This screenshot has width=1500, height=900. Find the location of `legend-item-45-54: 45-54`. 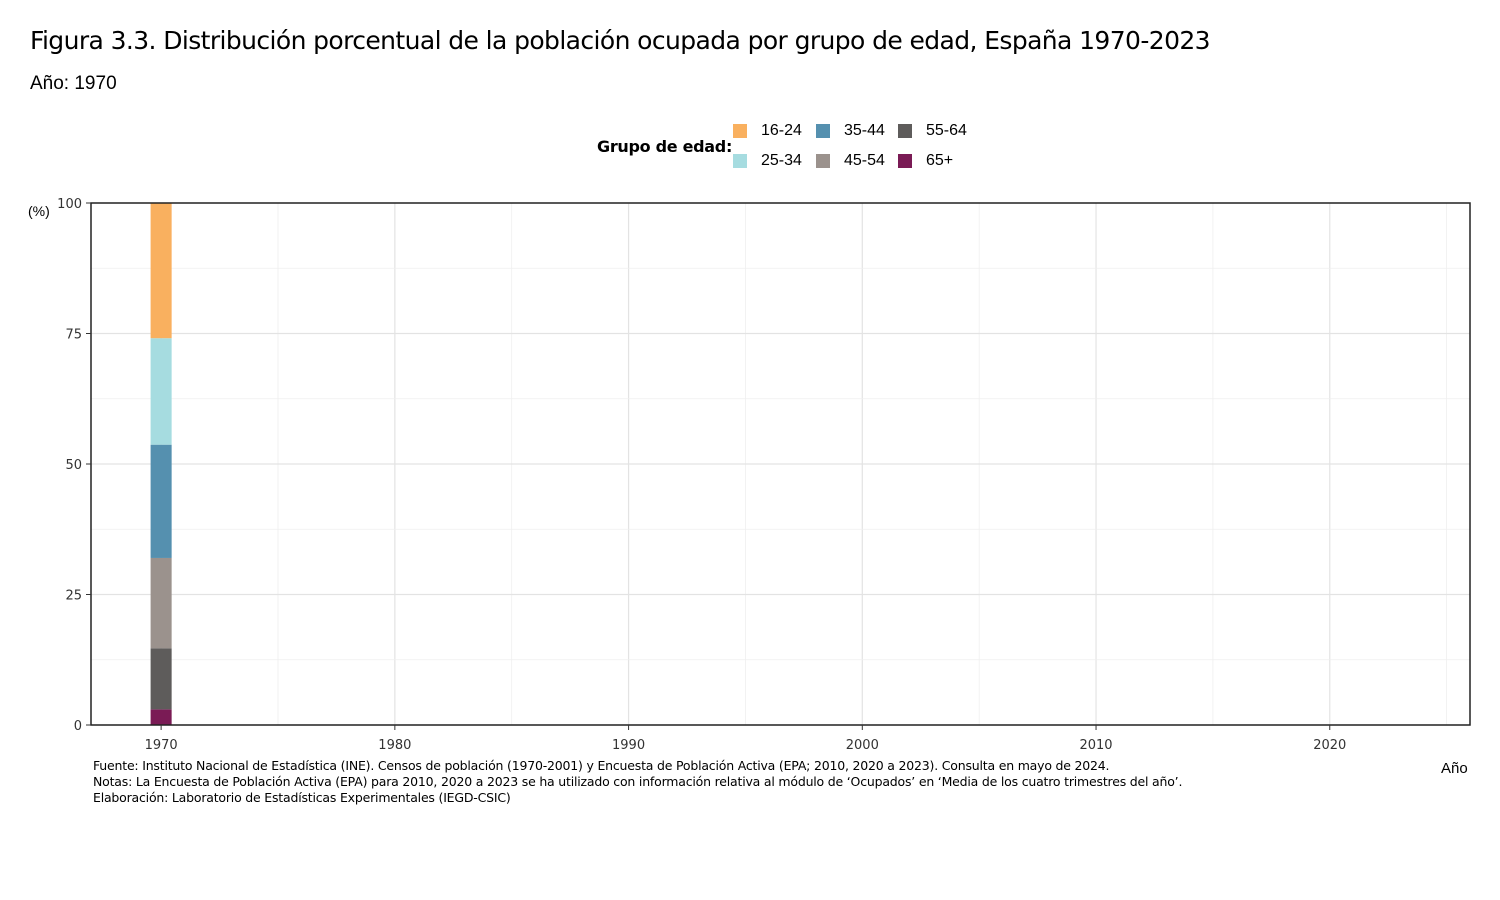

legend-item-45-54: 45-54 is located at coordinates (850, 161).